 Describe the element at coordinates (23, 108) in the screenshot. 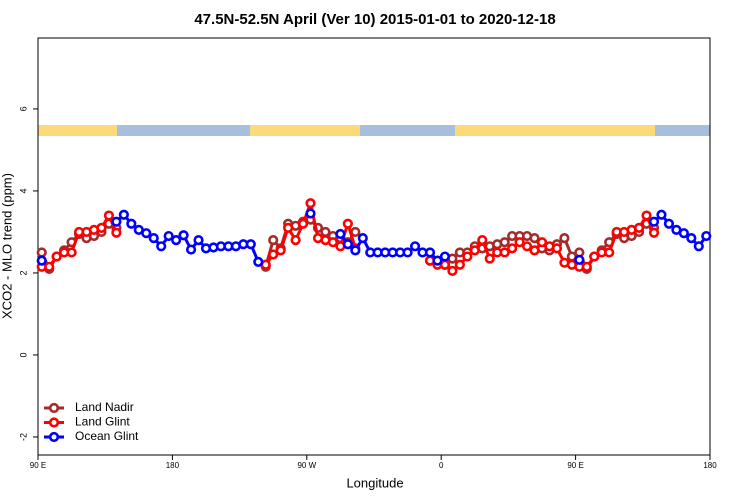

I see `y-tick-label: 6` at that location.